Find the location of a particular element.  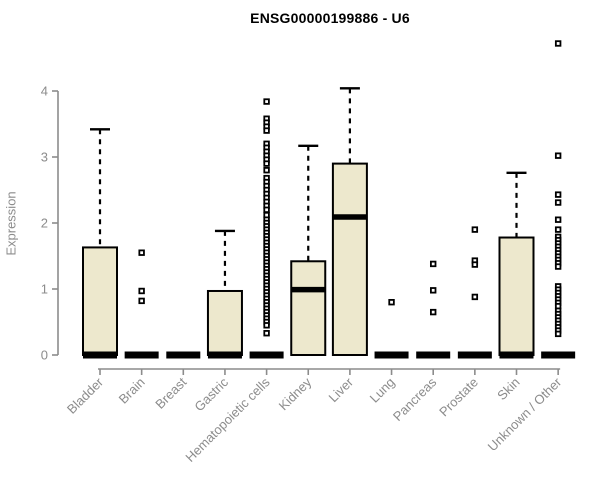

x-tick-label: Prostate is located at coordinates (458, 397).